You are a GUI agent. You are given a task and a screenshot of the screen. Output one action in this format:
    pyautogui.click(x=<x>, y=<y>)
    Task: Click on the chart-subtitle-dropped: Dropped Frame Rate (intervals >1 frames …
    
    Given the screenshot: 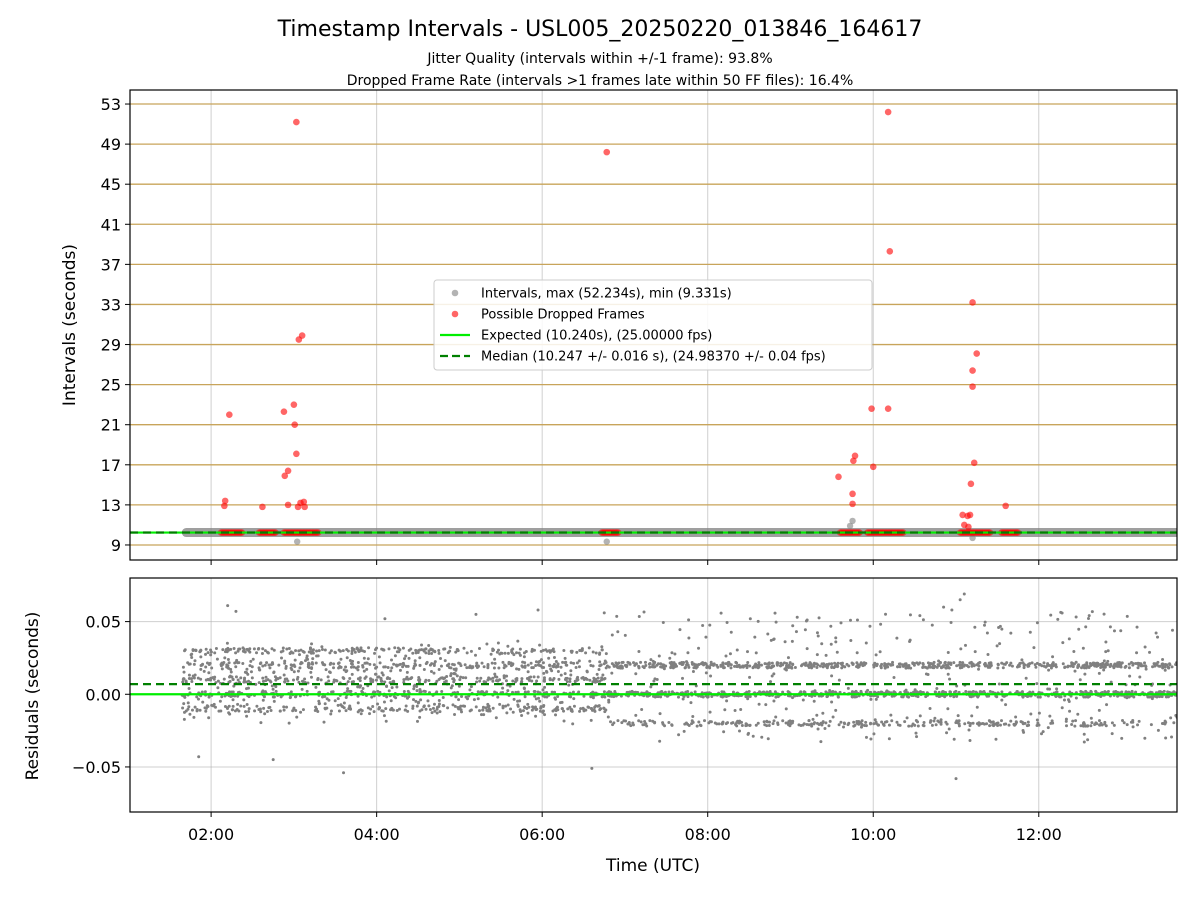 What is the action you would take?
    pyautogui.click(x=600, y=81)
    